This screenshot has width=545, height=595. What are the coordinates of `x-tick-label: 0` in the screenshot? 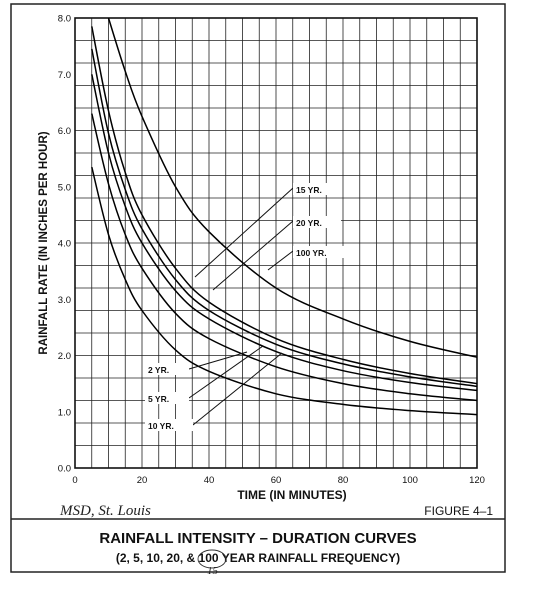 It's located at (74, 480).